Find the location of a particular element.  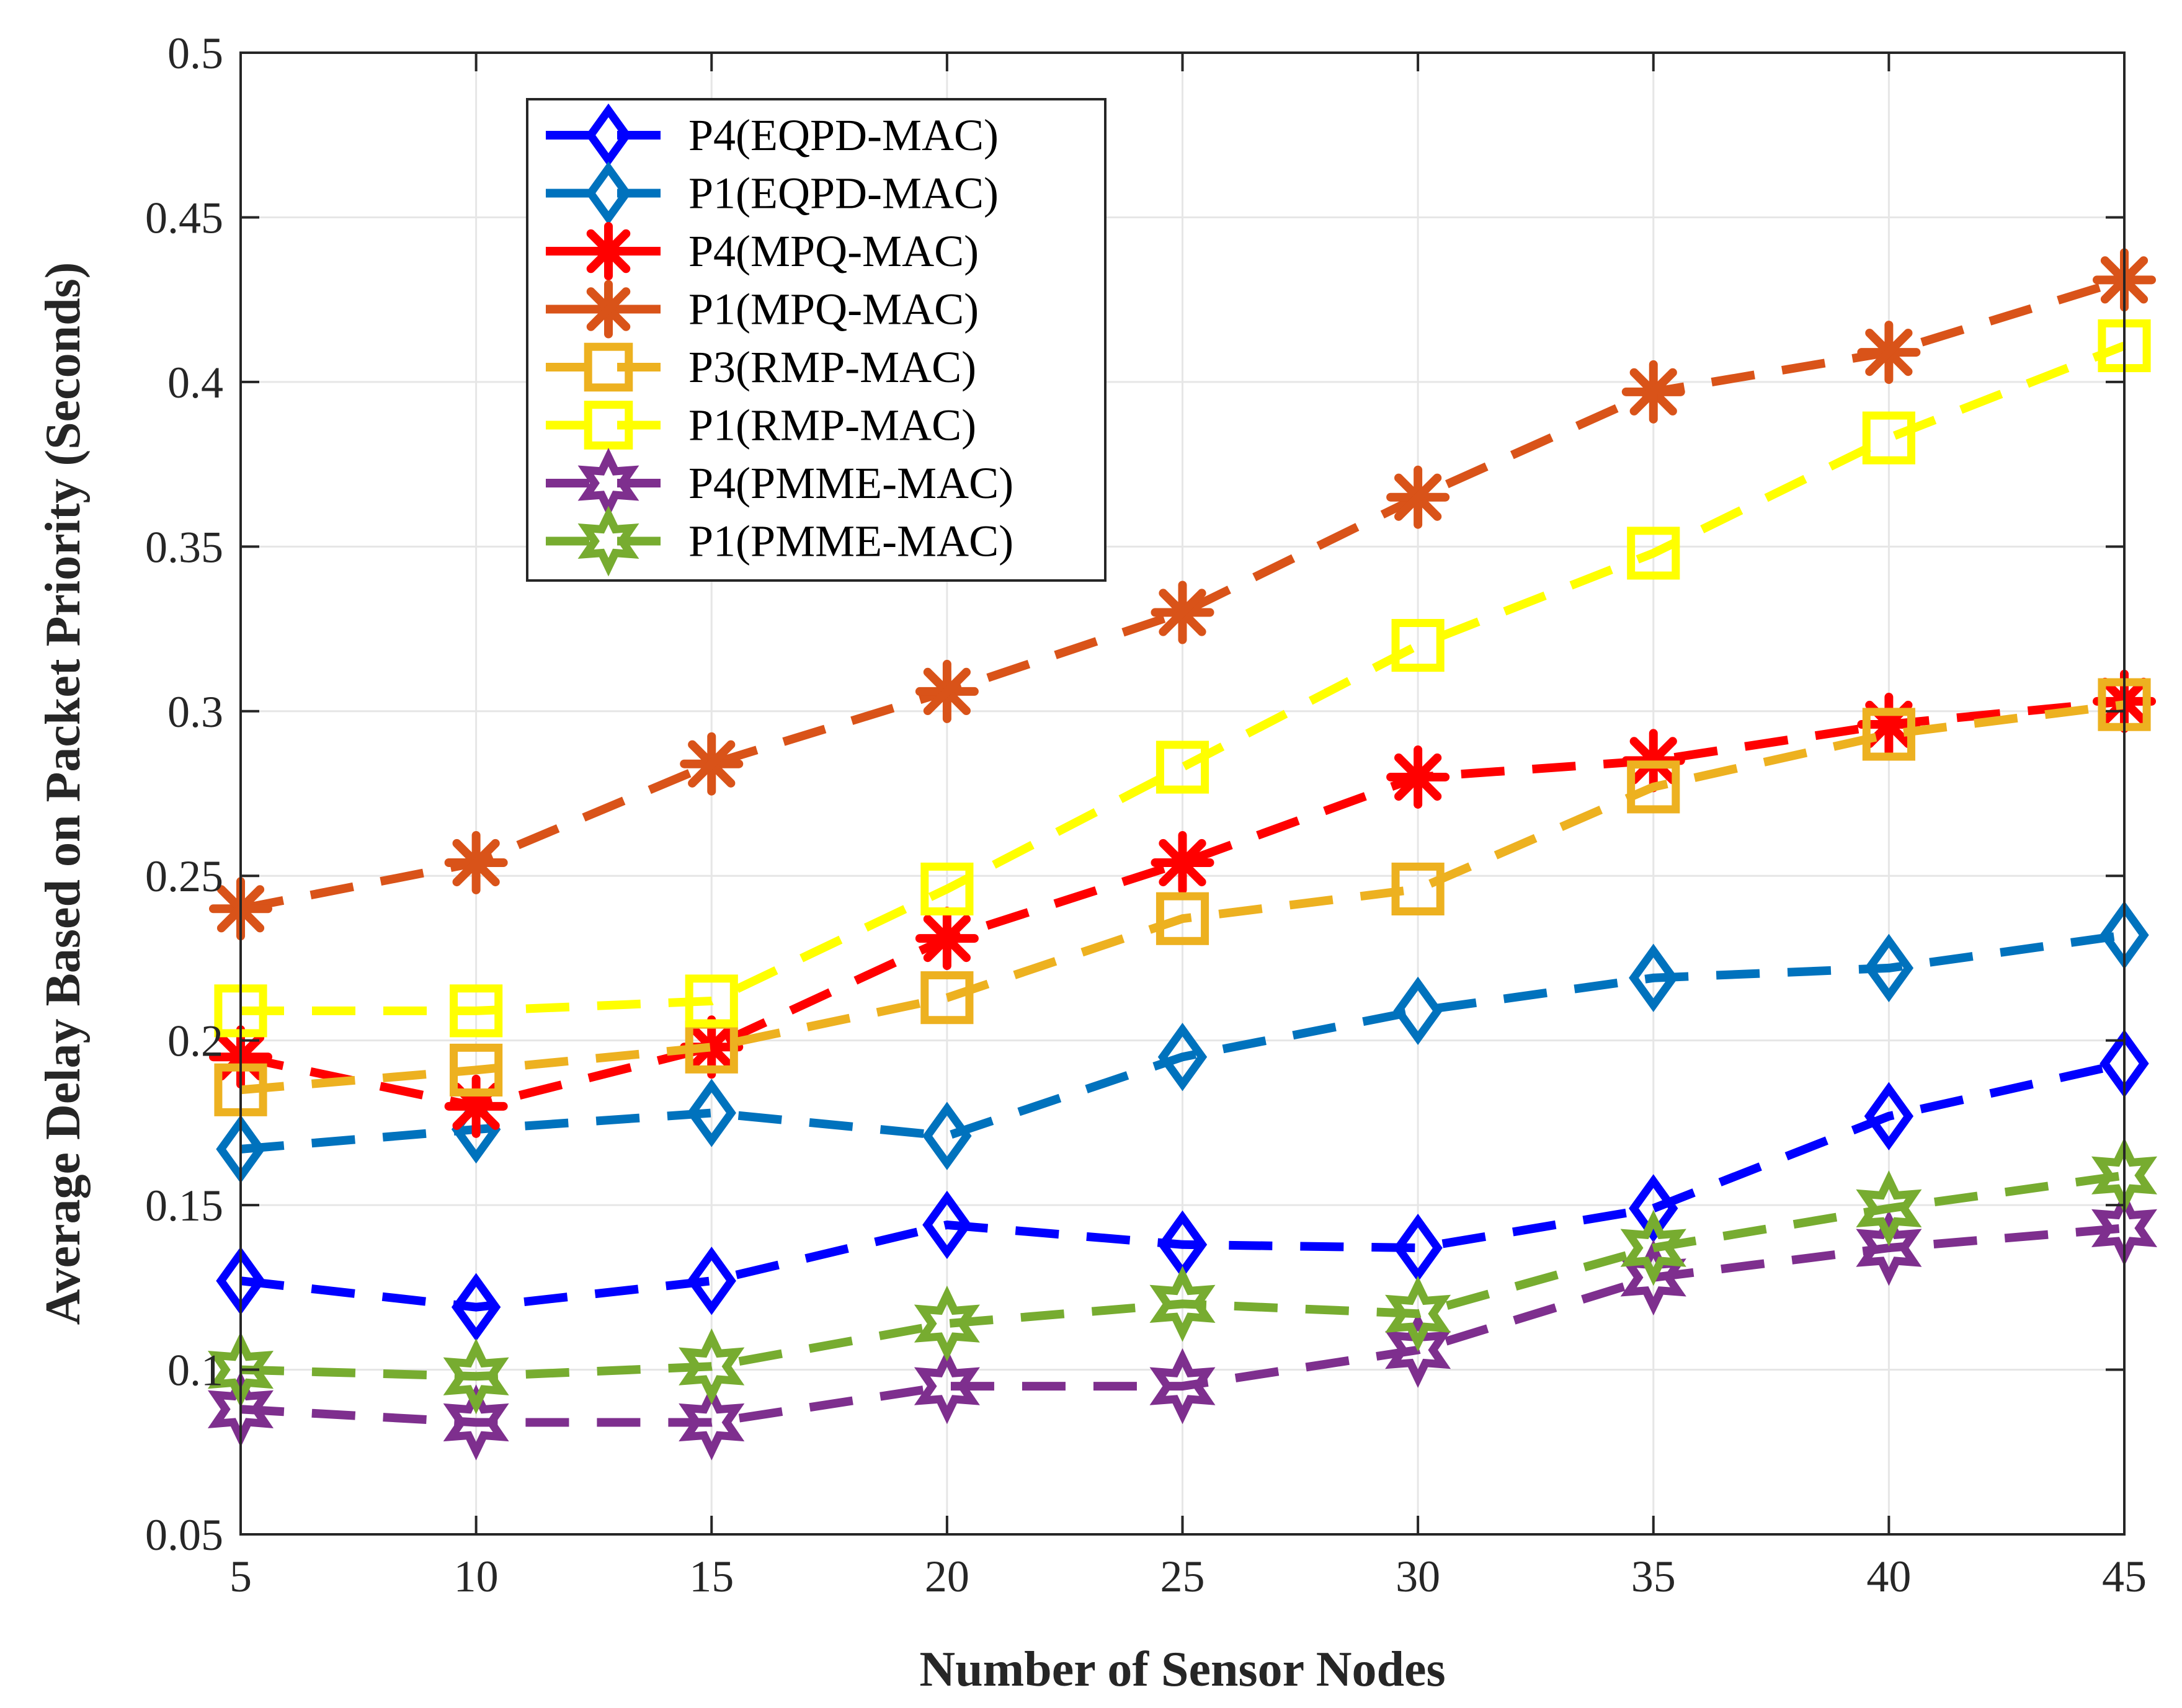

legend-label: P4(EQPD-MAC) is located at coordinates (843, 135).